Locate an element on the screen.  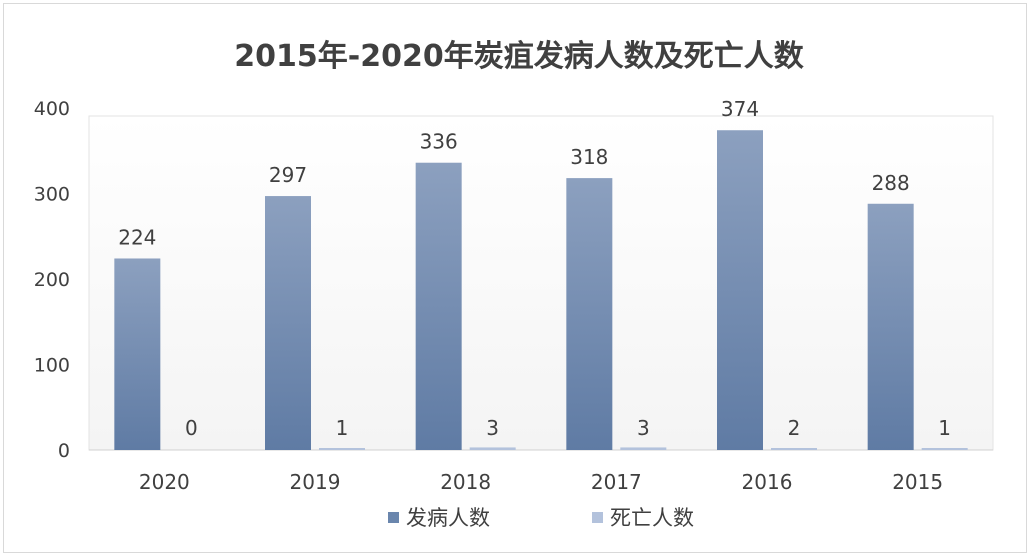
data-label: 297 is located at coordinates (288, 175).